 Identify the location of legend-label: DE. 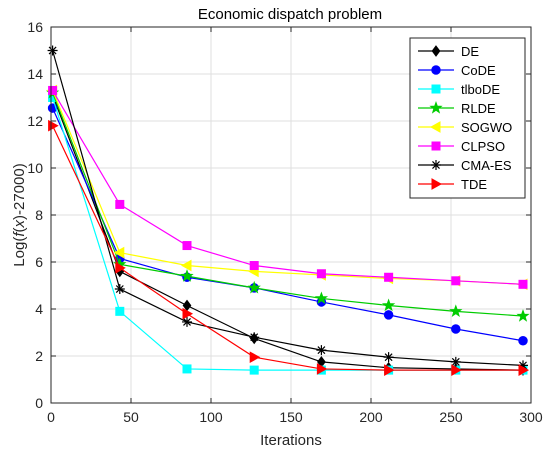
(470, 51).